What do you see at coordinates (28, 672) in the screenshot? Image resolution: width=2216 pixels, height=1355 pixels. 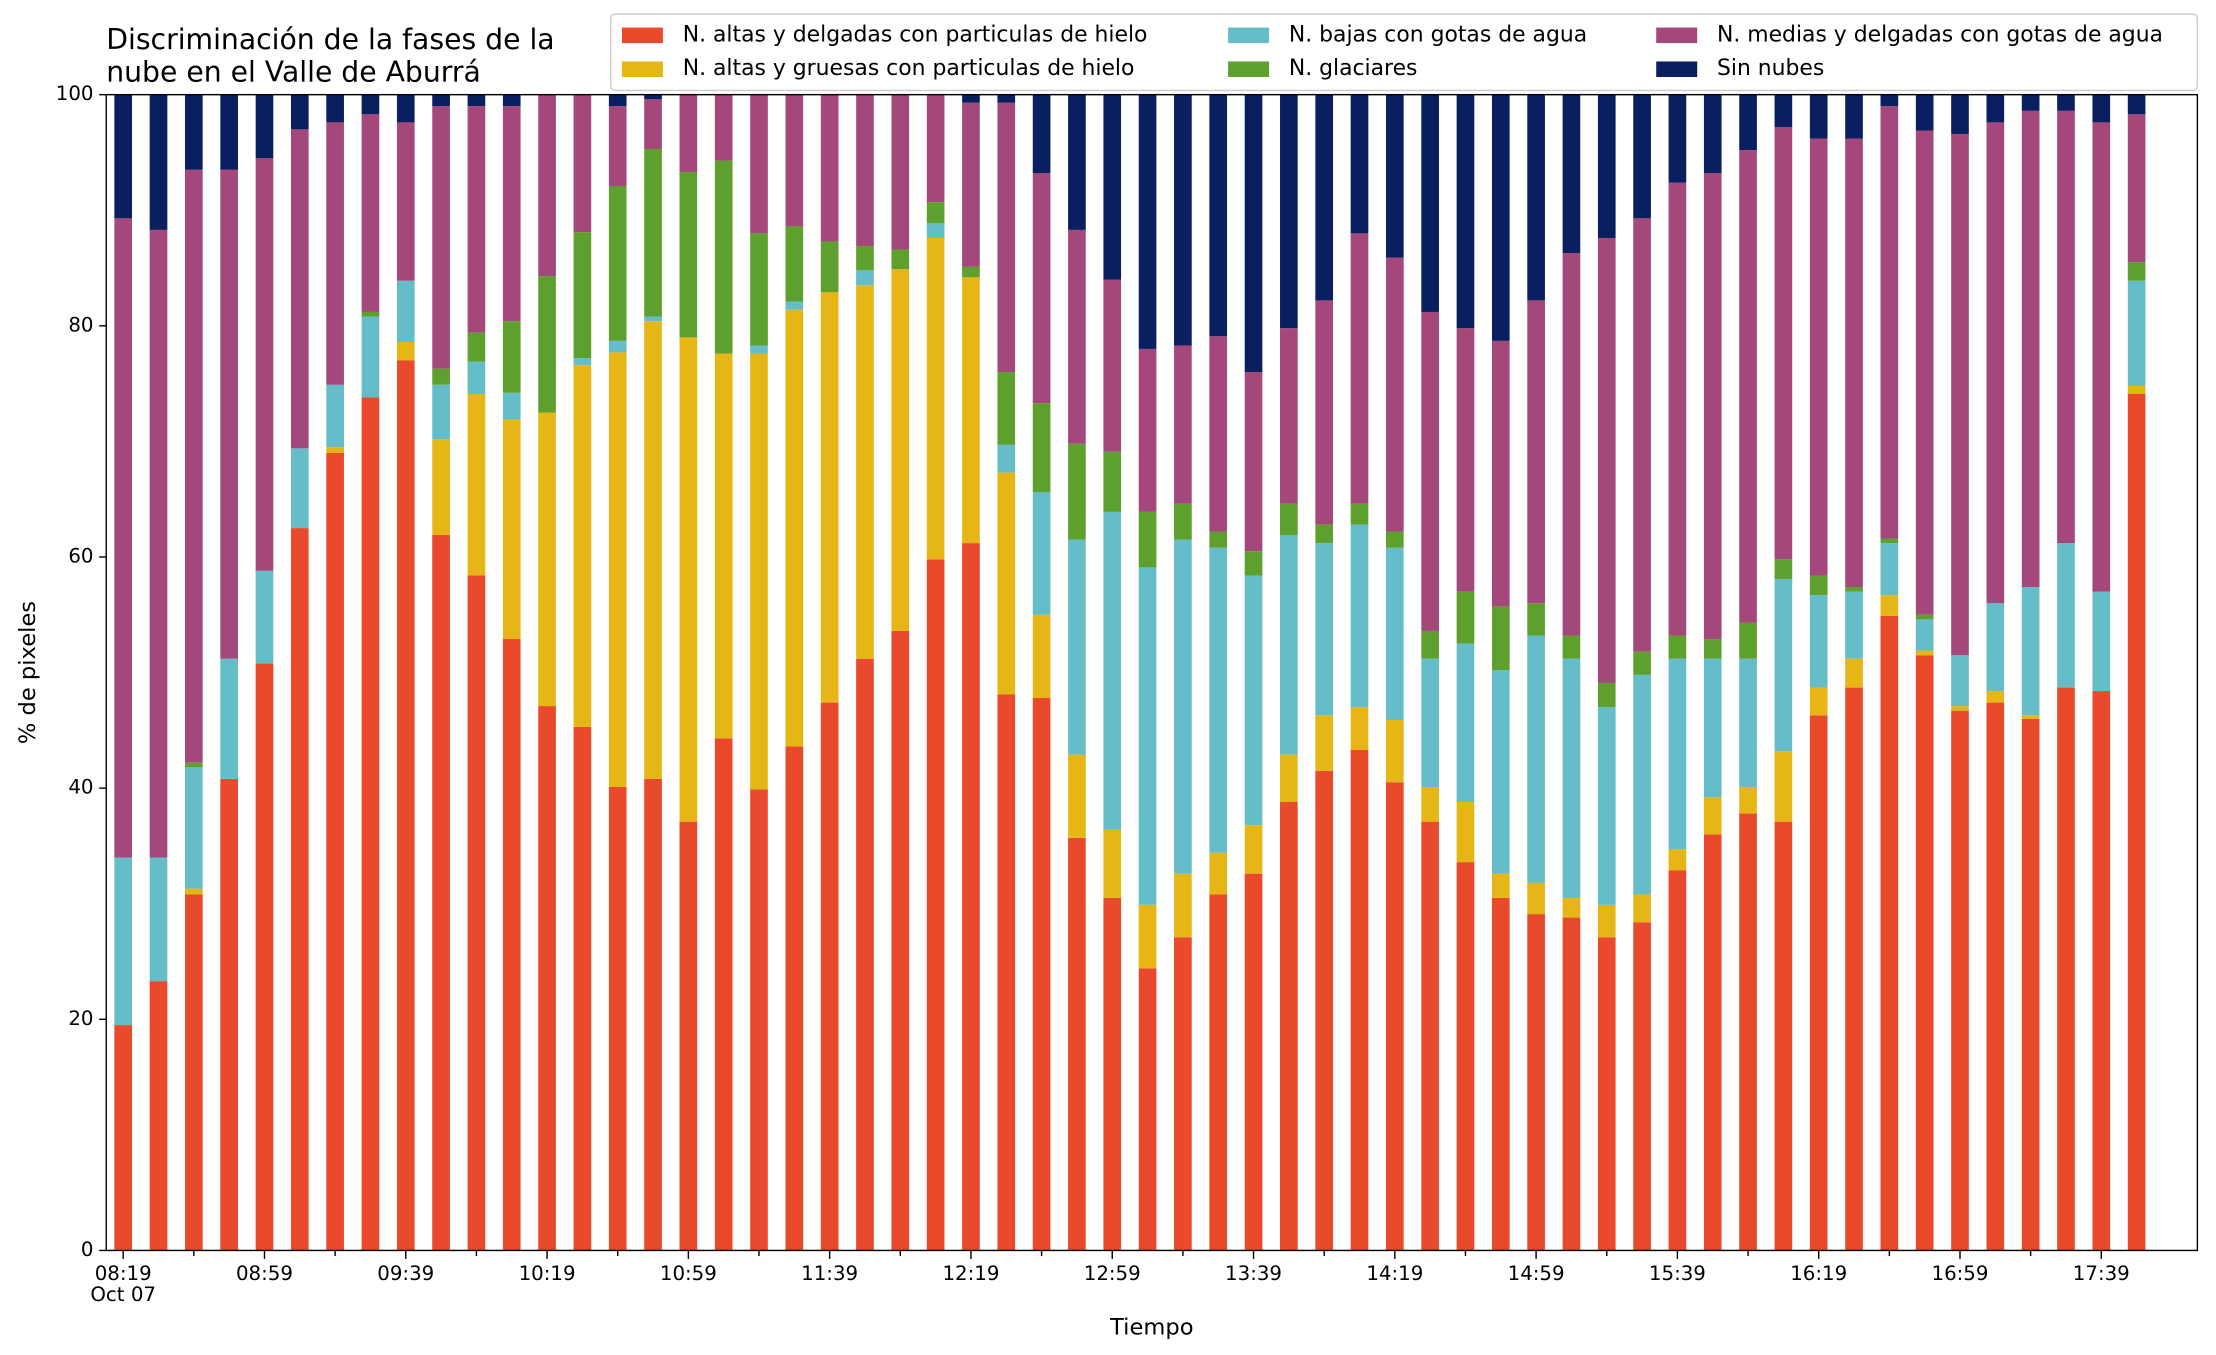 I see `y-axis-label: % de pixeles` at bounding box center [28, 672].